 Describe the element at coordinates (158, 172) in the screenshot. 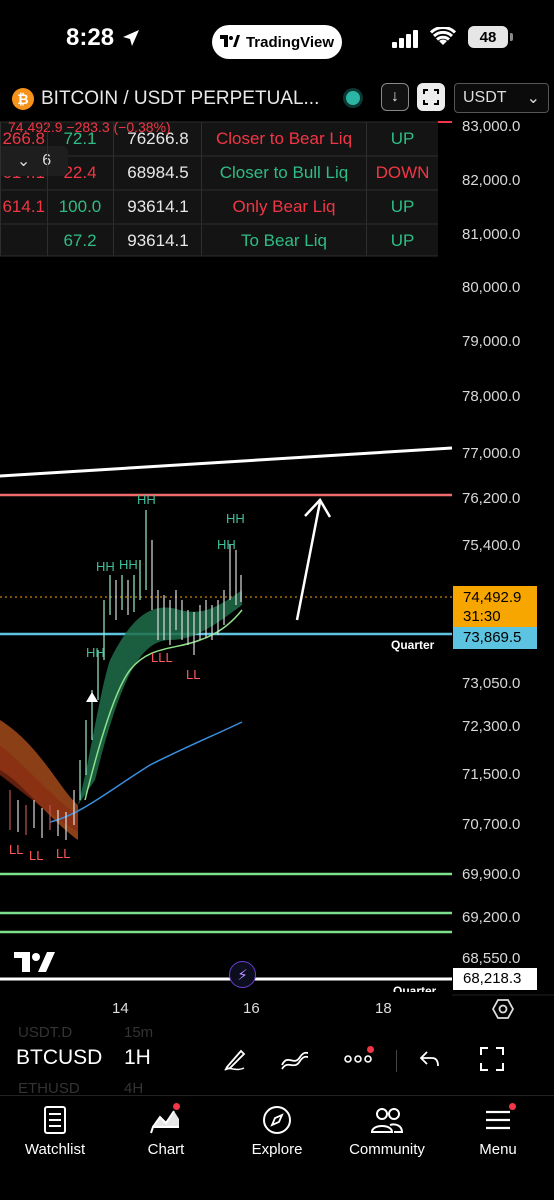

I see `cell-target: 68984.5` at that location.